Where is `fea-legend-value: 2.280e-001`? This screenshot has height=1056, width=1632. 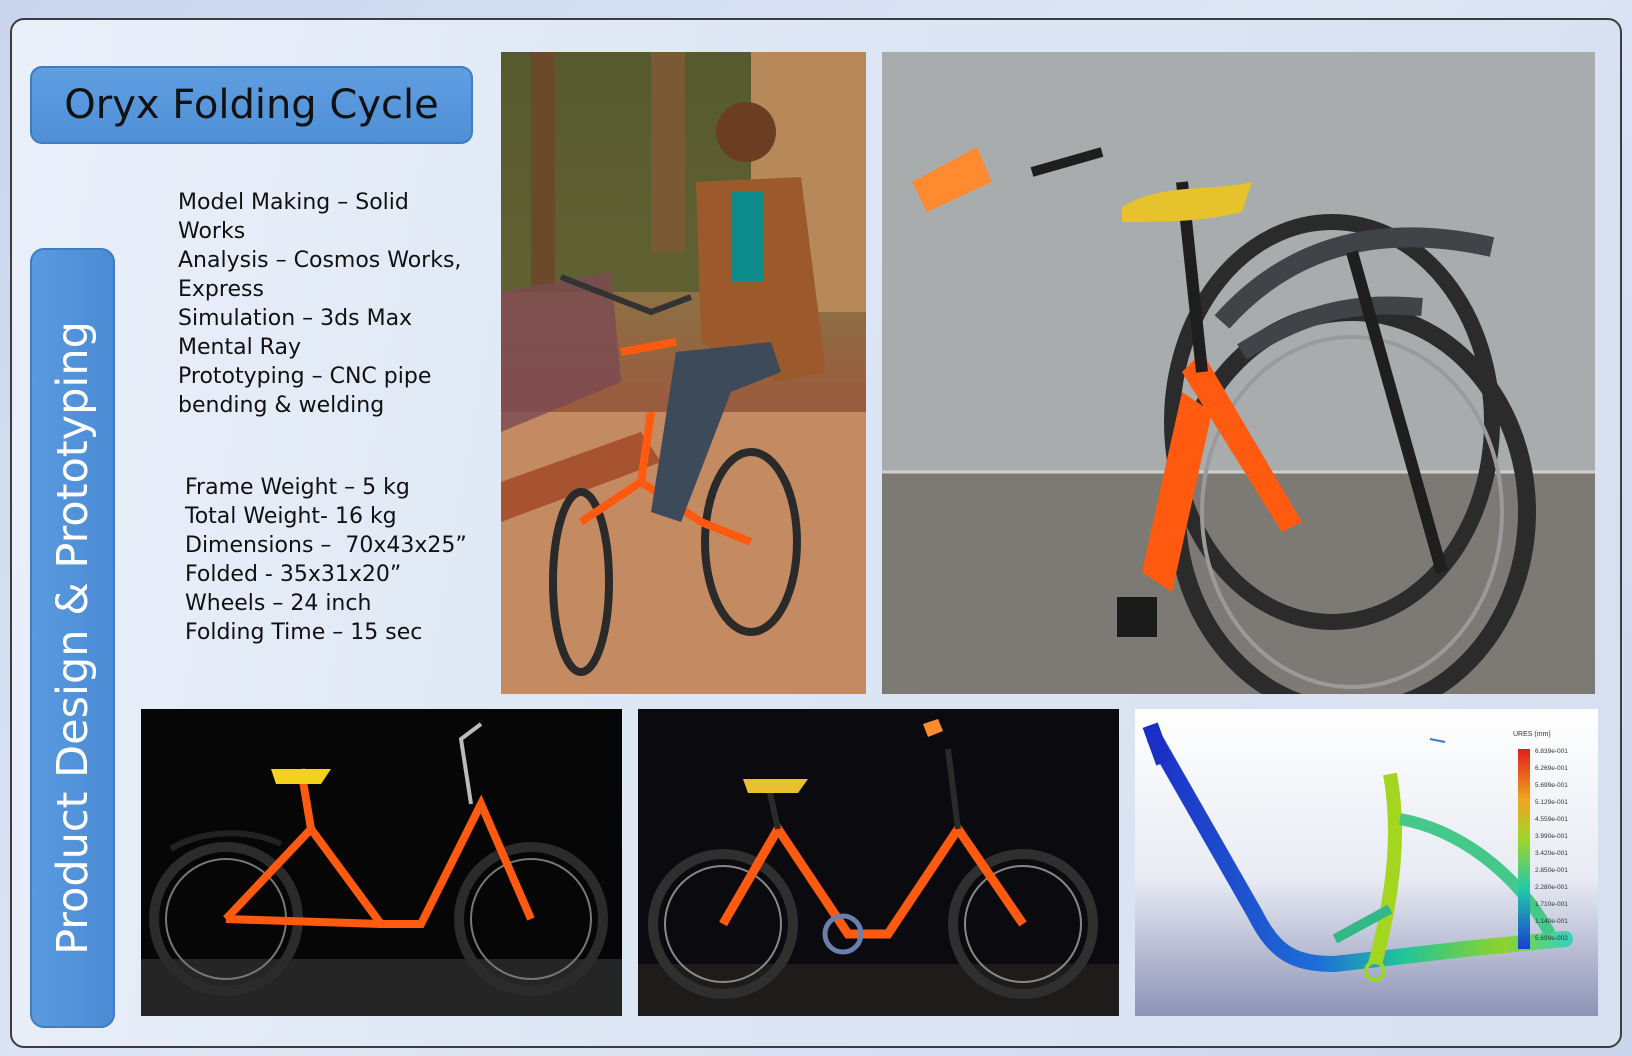
fea-legend-value: 2.280e-001 is located at coordinates (1551, 887).